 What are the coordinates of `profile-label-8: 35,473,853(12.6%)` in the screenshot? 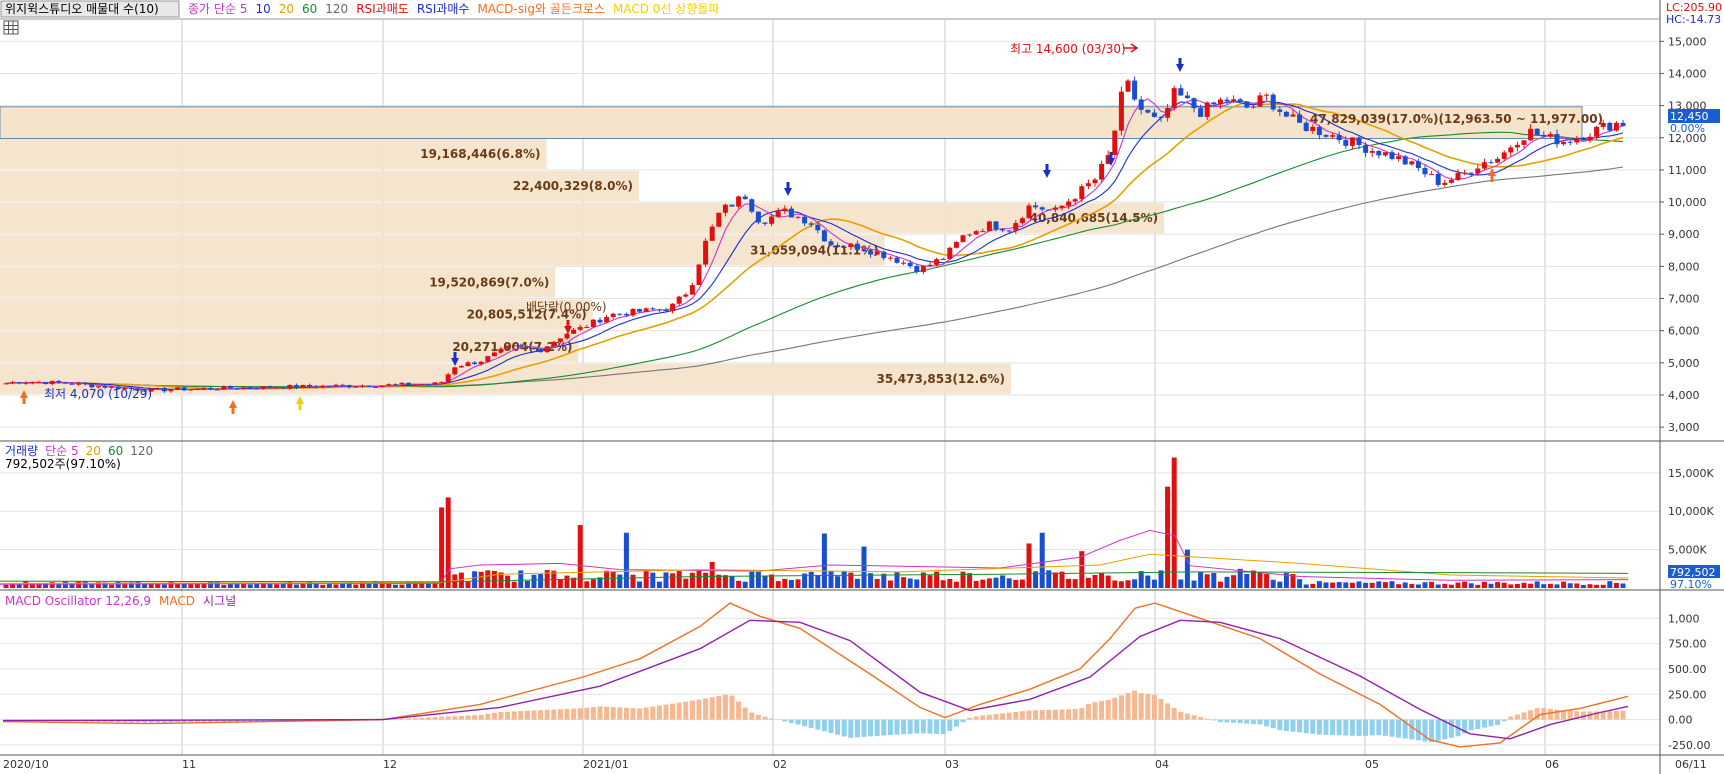 It's located at (941, 379).